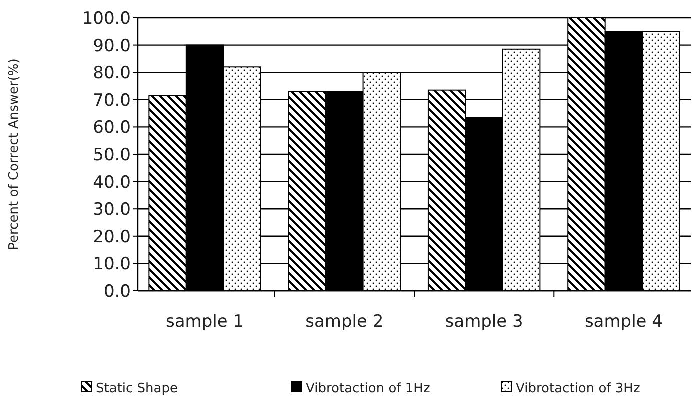 Image resolution: width=699 pixels, height=410 pixels. Describe the element at coordinates (112, 210) in the screenshot. I see `y-tick-label: 30.0` at that location.